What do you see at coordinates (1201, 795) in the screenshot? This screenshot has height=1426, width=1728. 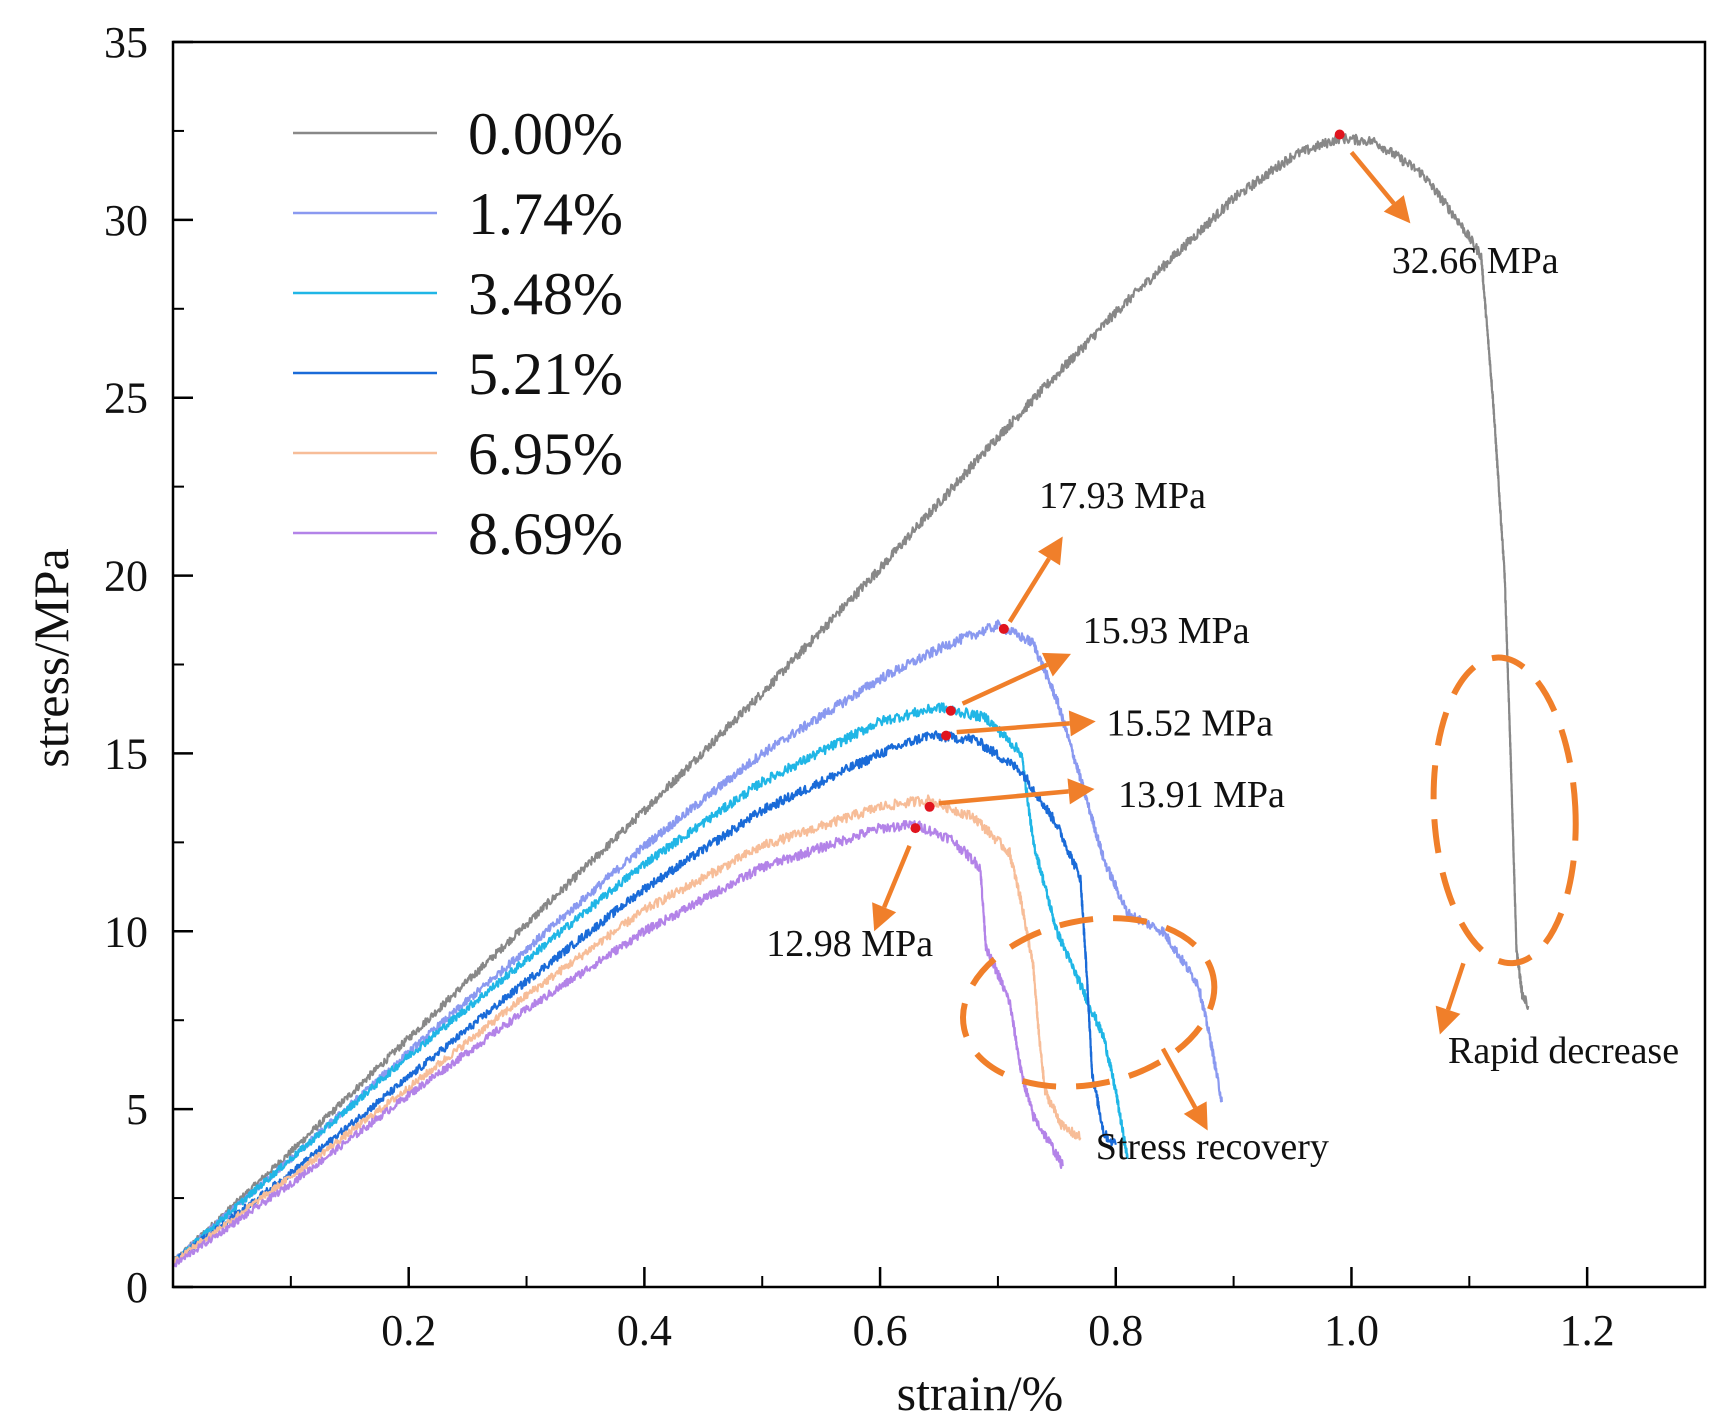 I see `annotation-label: 13.91 MPa` at bounding box center [1201, 795].